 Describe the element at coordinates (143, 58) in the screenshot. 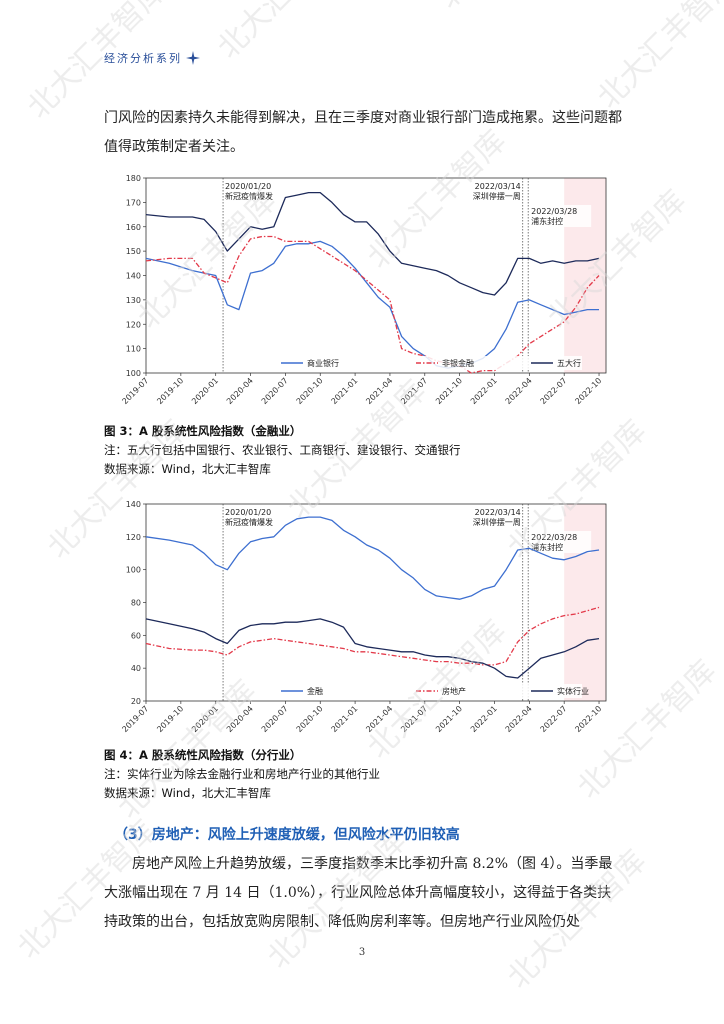

I see `series-title: 经济分析系列` at that location.